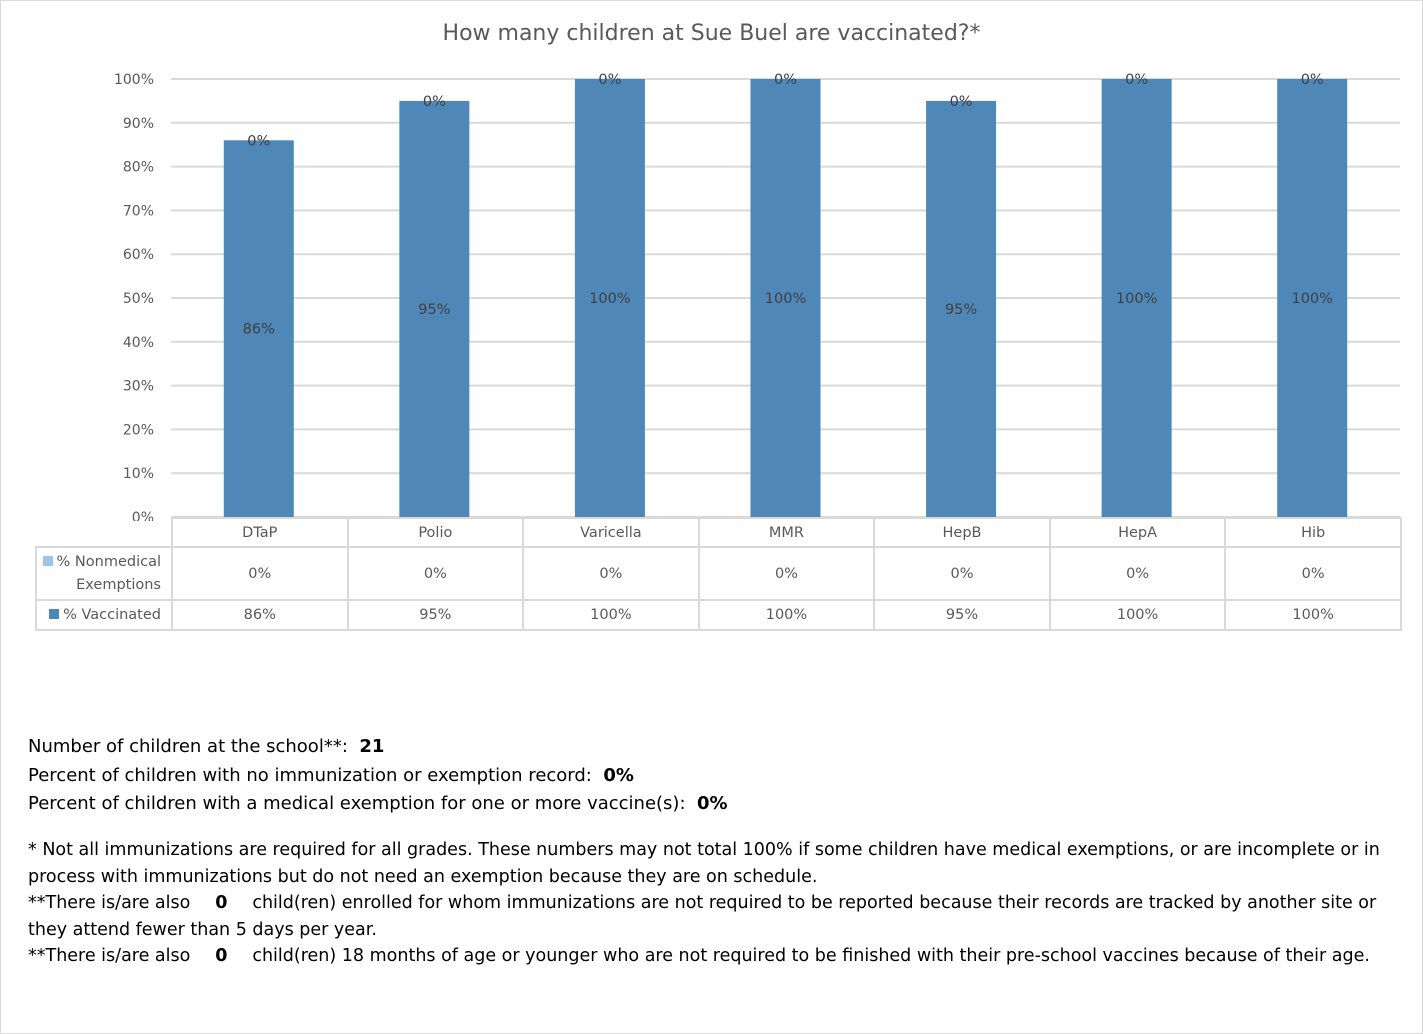  I want to click on legend-label: Exemptions, so click(118, 584).